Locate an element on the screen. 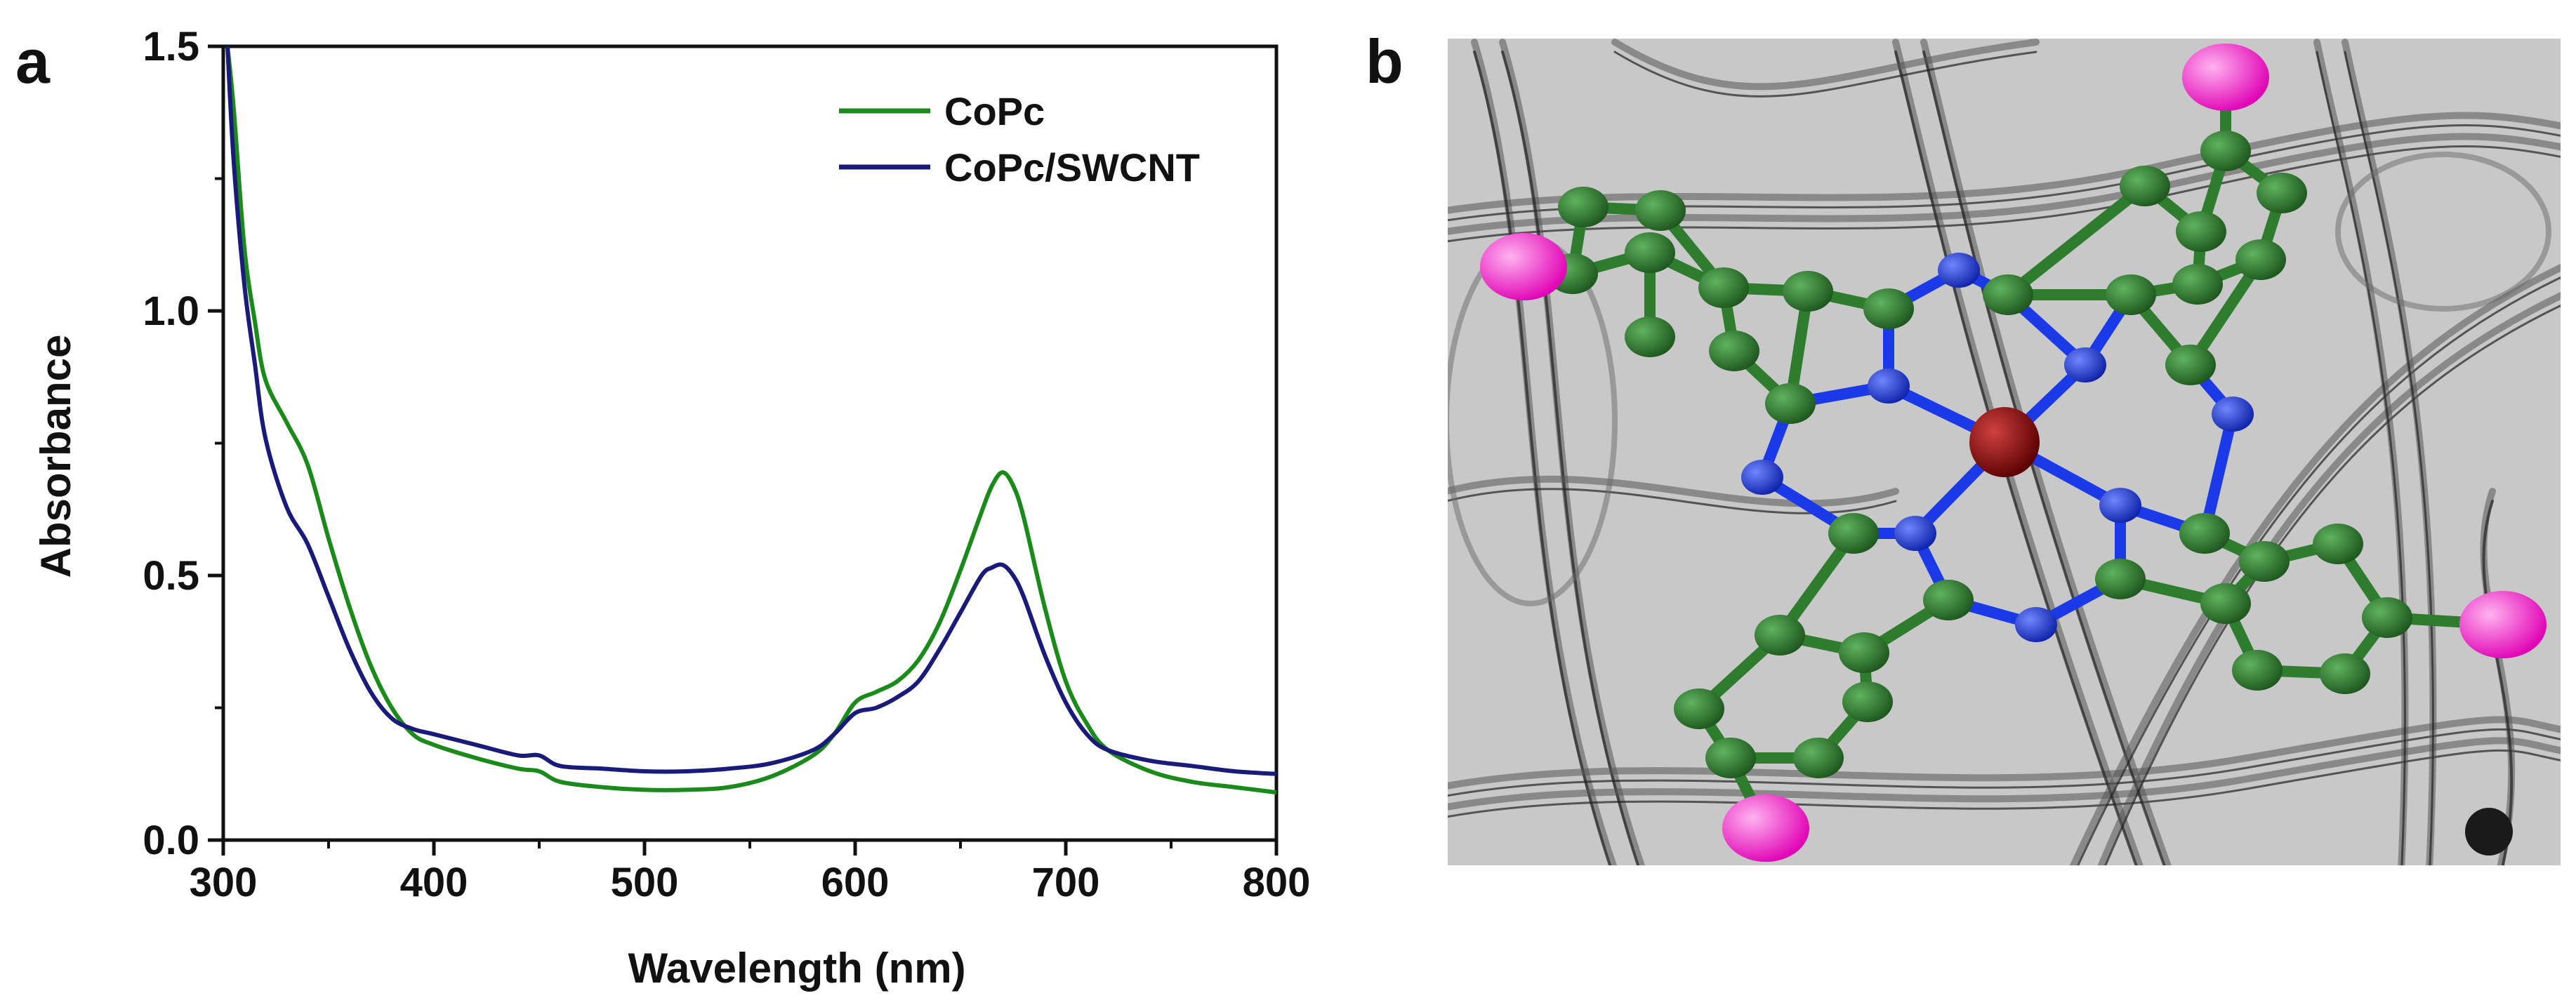  bond is located at coordinates (2076, 240).